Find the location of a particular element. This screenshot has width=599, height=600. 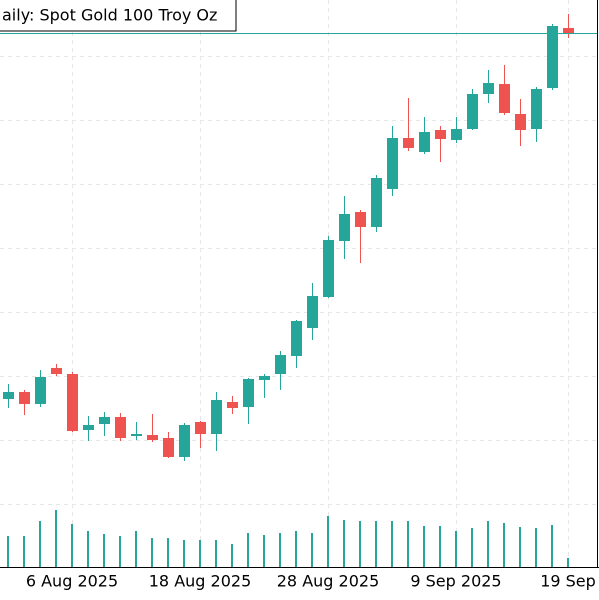

x-tick-label: 18 Aug 2025 is located at coordinates (200, 581).